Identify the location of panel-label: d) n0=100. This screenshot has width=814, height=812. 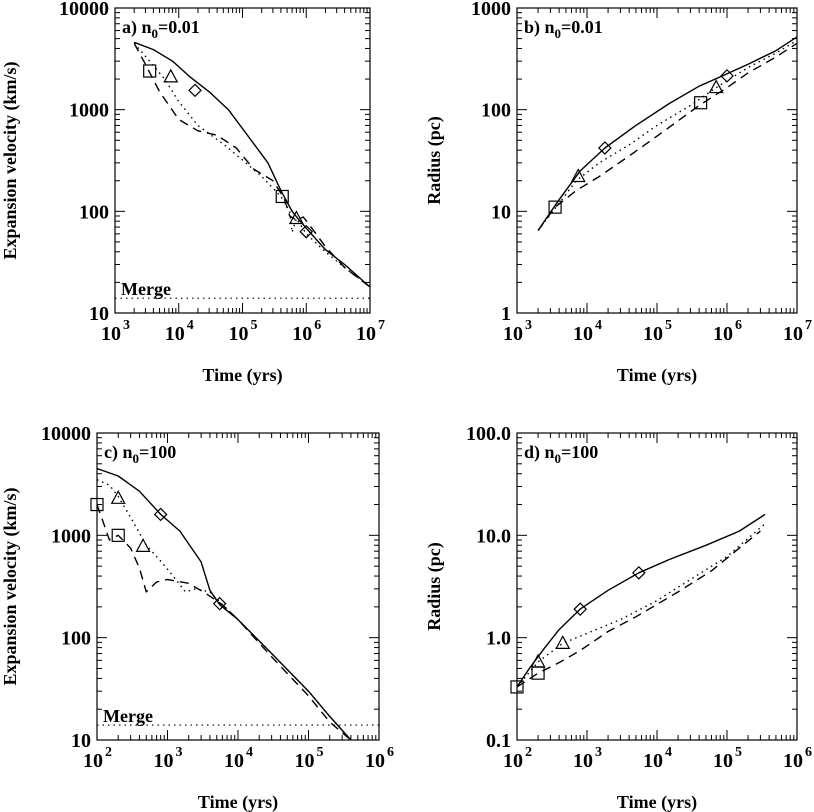
(561, 454).